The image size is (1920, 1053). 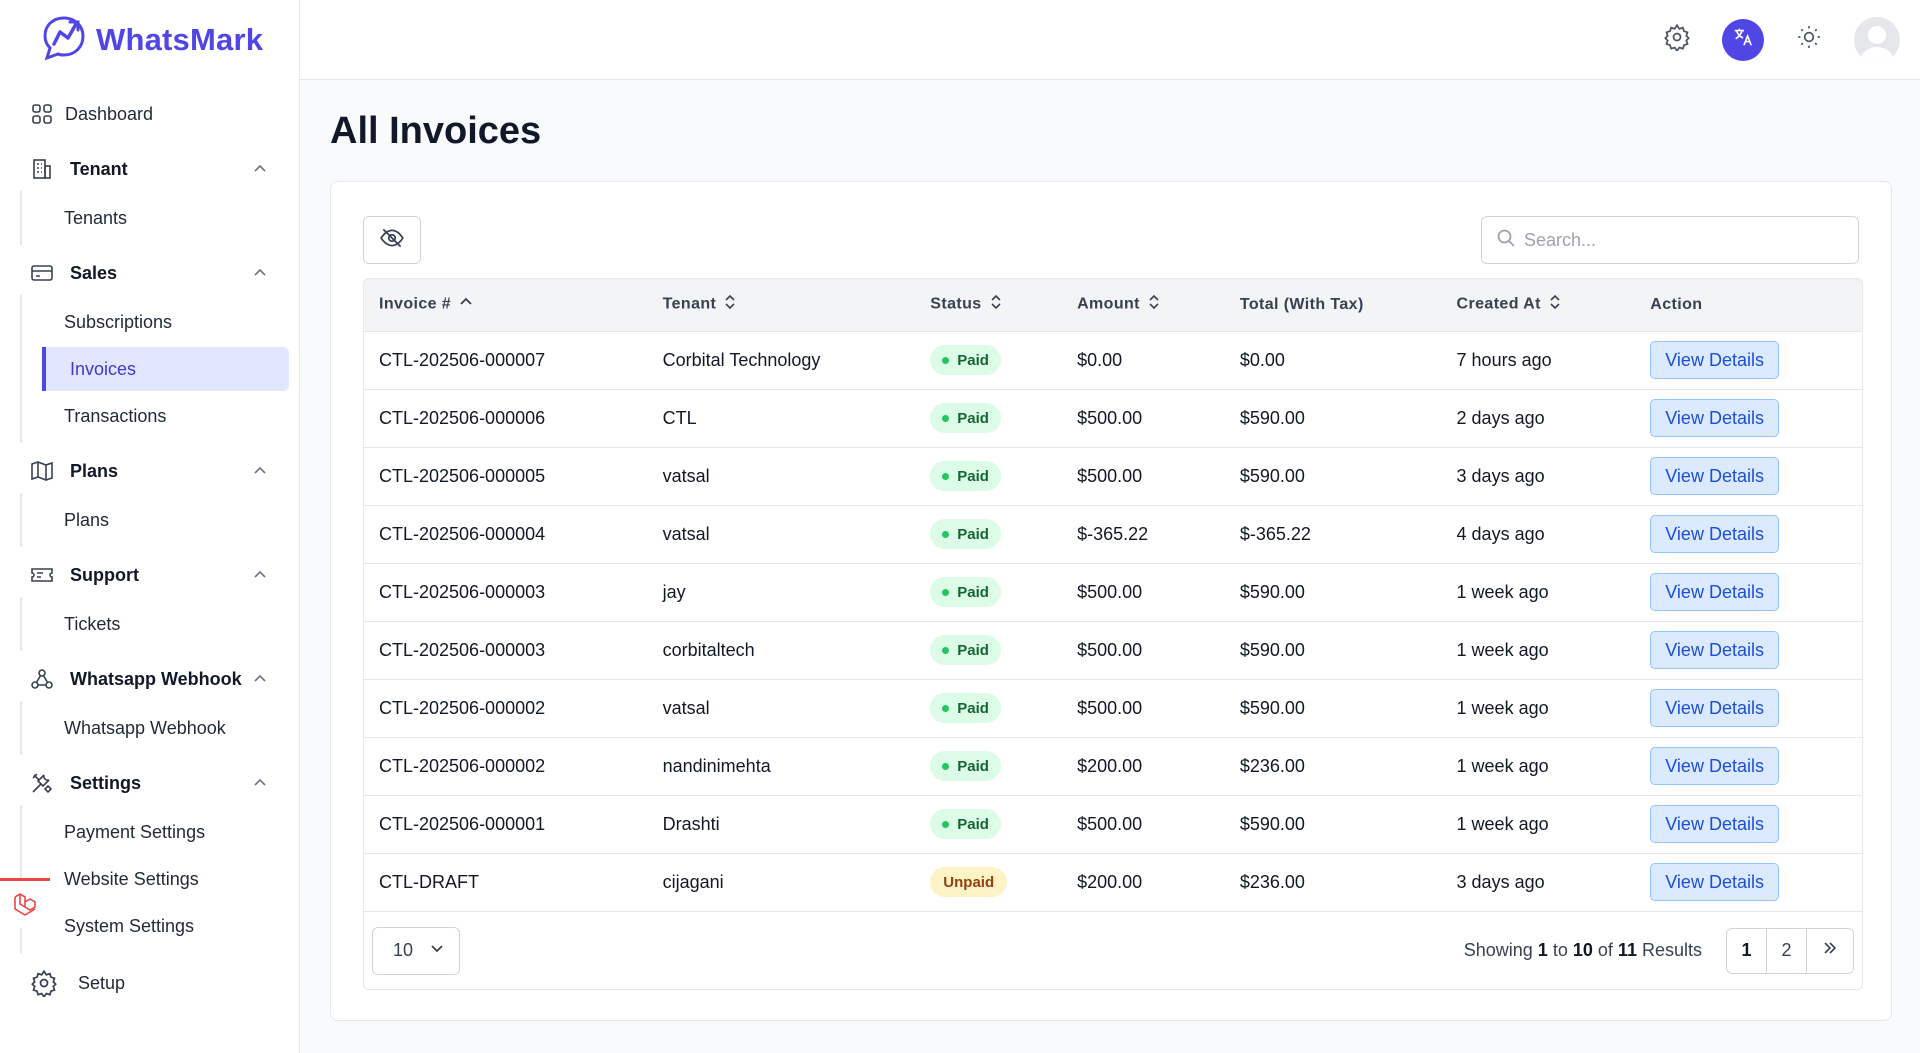 What do you see at coordinates (129, 925) in the screenshot?
I see `sidebar-item-system-settings: System Settings` at bounding box center [129, 925].